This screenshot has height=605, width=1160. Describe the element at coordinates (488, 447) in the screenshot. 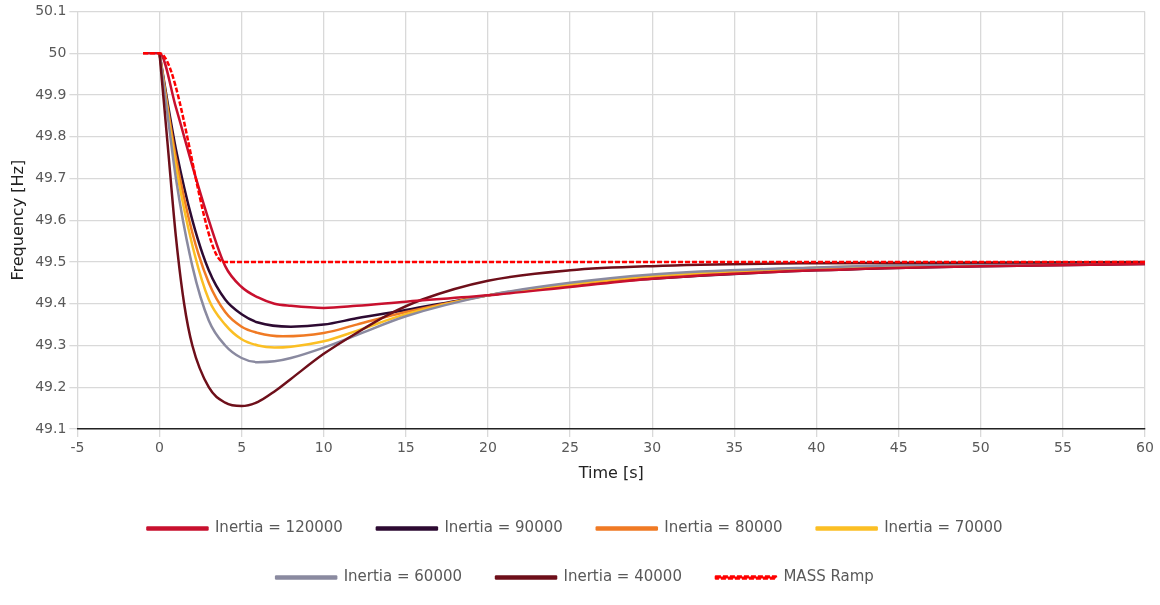

I see `x-tick-label: 20` at that location.